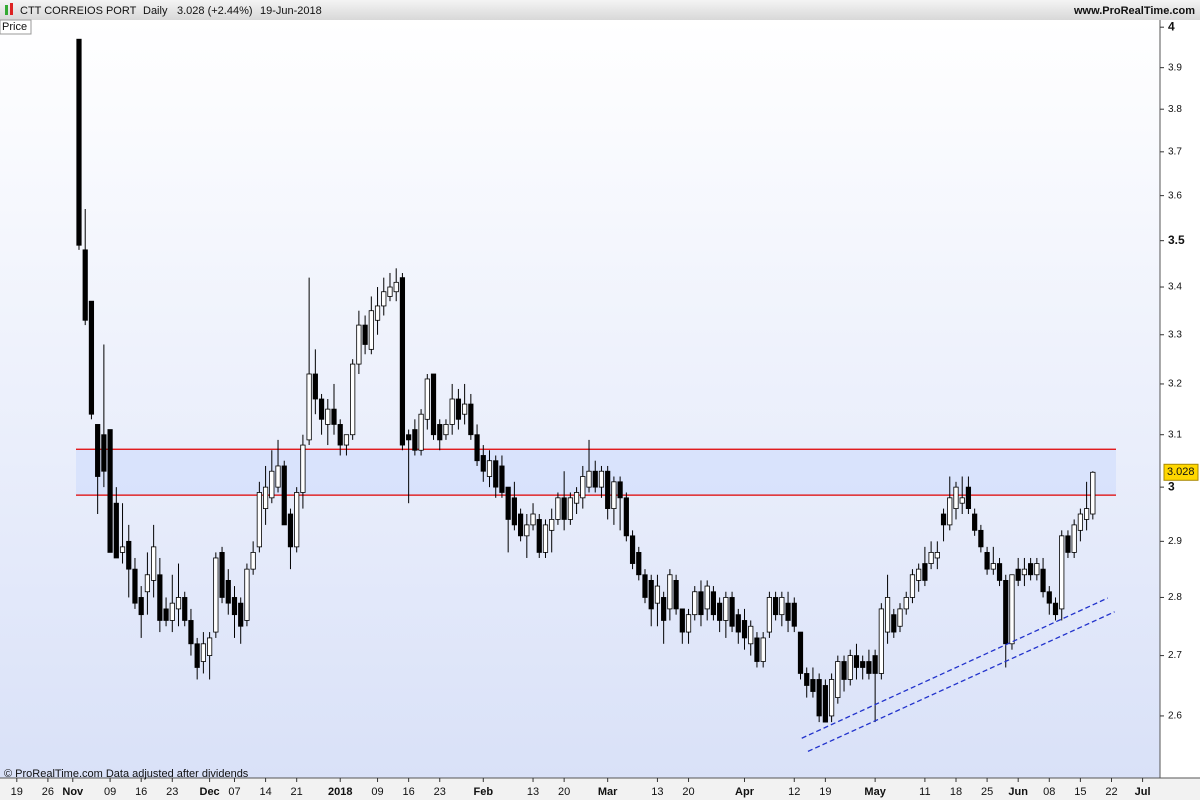 The image size is (1200, 805). I want to click on x-axis-area, so click(600, 789).